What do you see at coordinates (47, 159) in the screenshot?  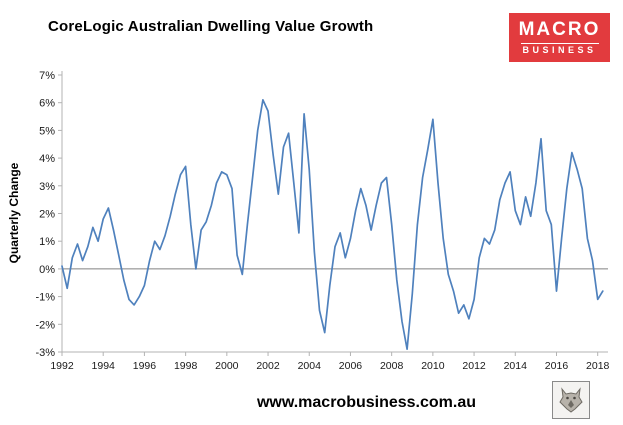 I see `y-tick-label: 4%` at bounding box center [47, 159].